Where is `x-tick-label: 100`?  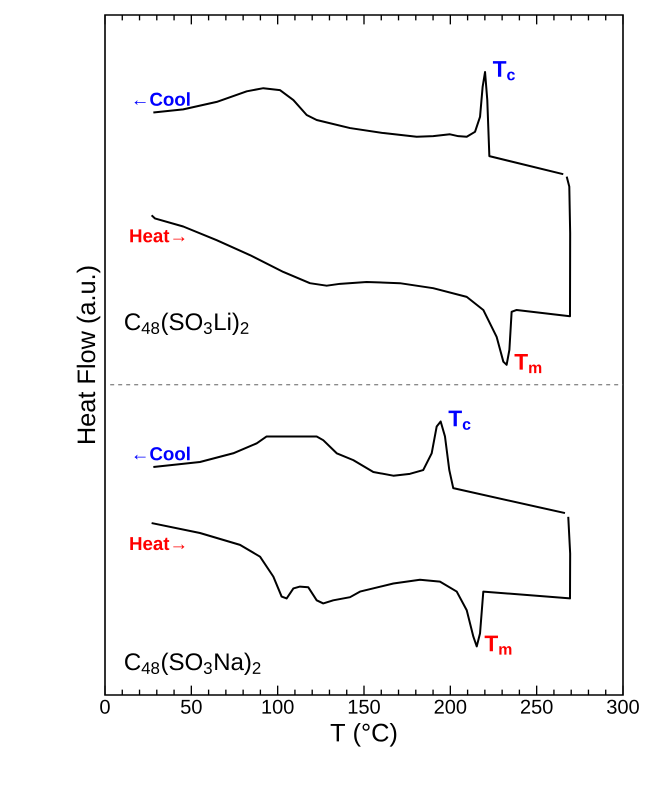
x-tick-label: 100 is located at coordinates (278, 707).